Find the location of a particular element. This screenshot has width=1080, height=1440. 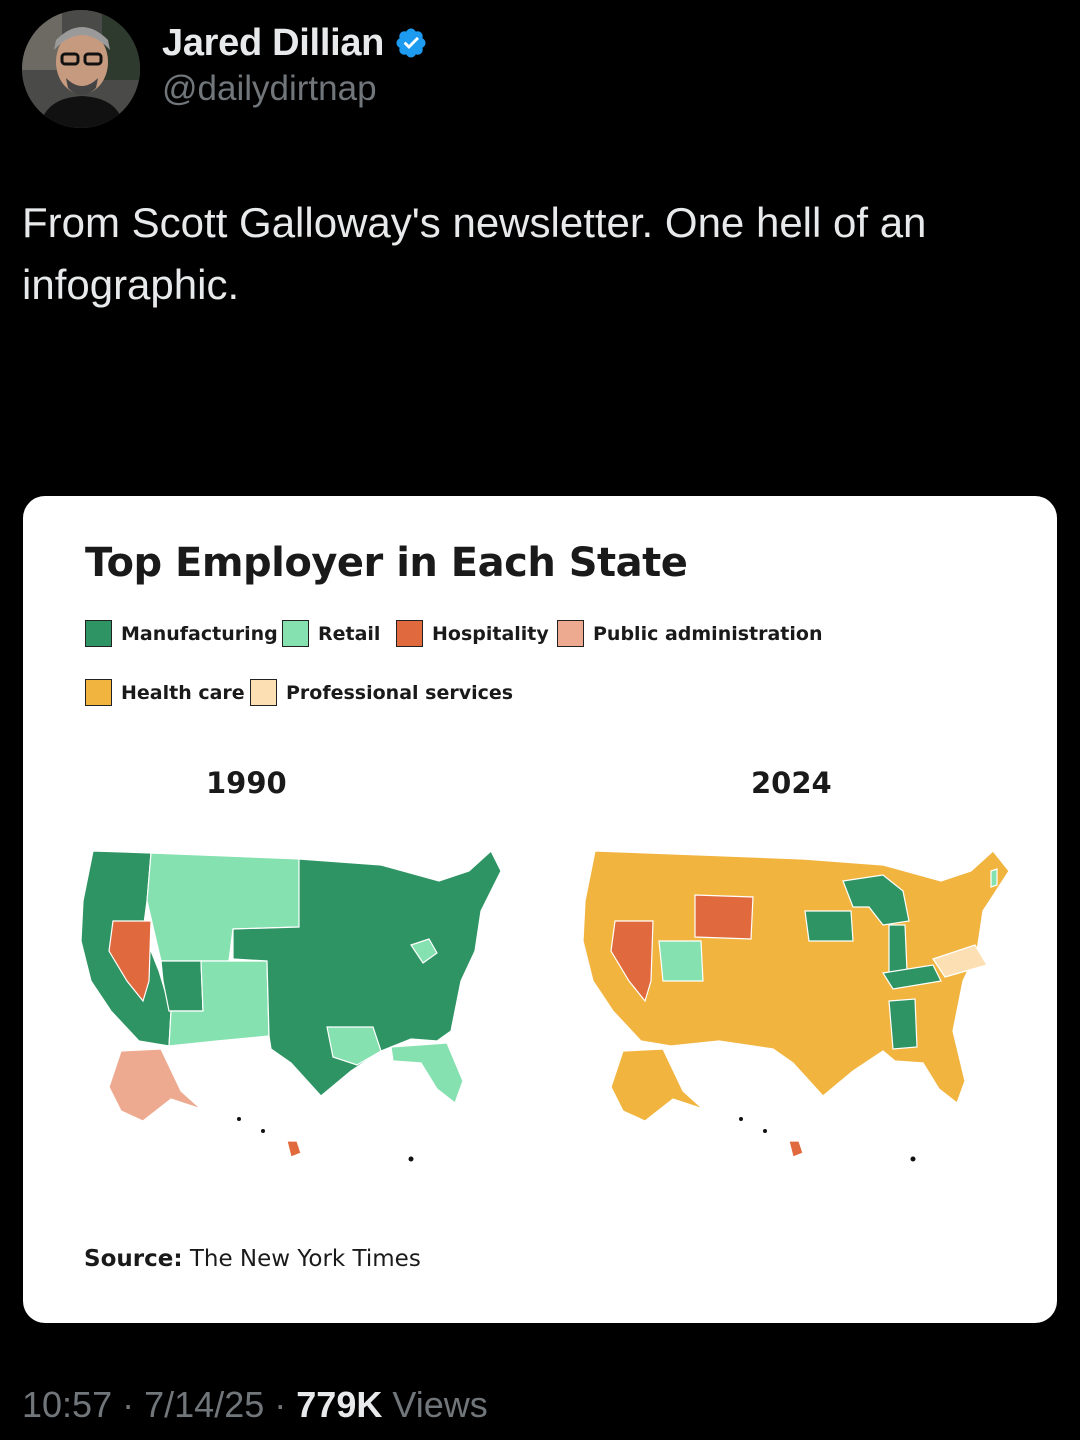

tweet-time: 10:57 is located at coordinates (67, 1404).